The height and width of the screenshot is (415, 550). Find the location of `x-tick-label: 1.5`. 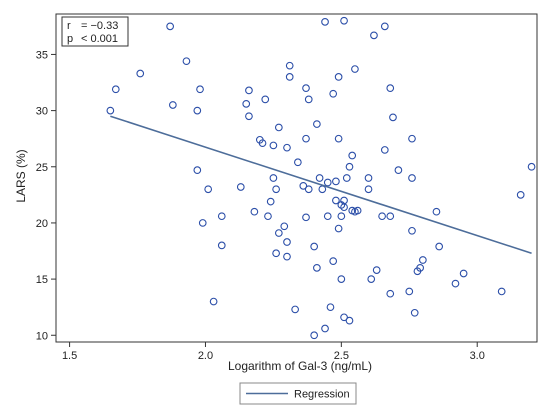

x-tick-label: 1.5 is located at coordinates (69, 356).